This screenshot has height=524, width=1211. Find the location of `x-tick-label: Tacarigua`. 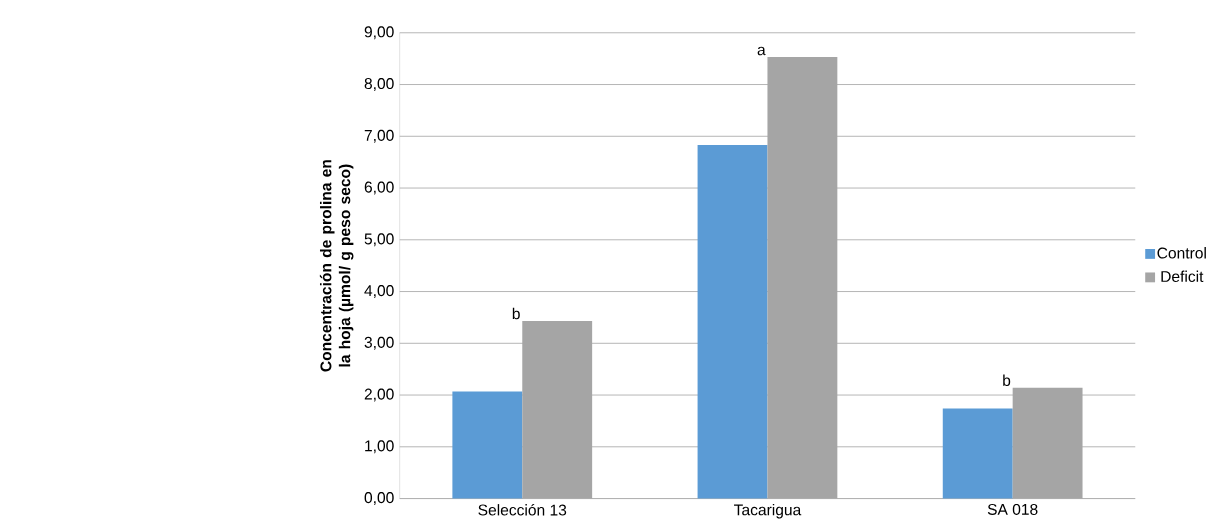

x-tick-label: Tacarigua is located at coordinates (768, 511).